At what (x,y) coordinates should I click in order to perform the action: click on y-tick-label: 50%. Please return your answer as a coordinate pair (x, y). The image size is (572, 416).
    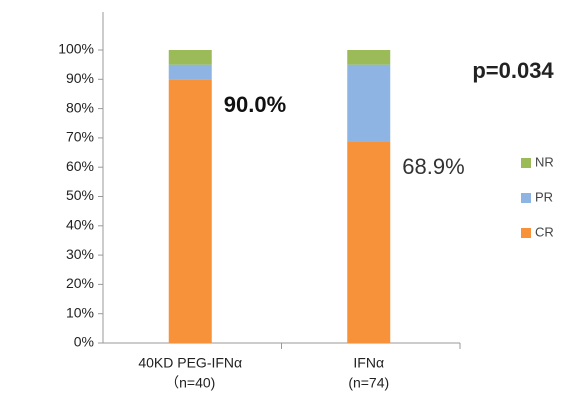
    Looking at the image, I should click on (80, 195).